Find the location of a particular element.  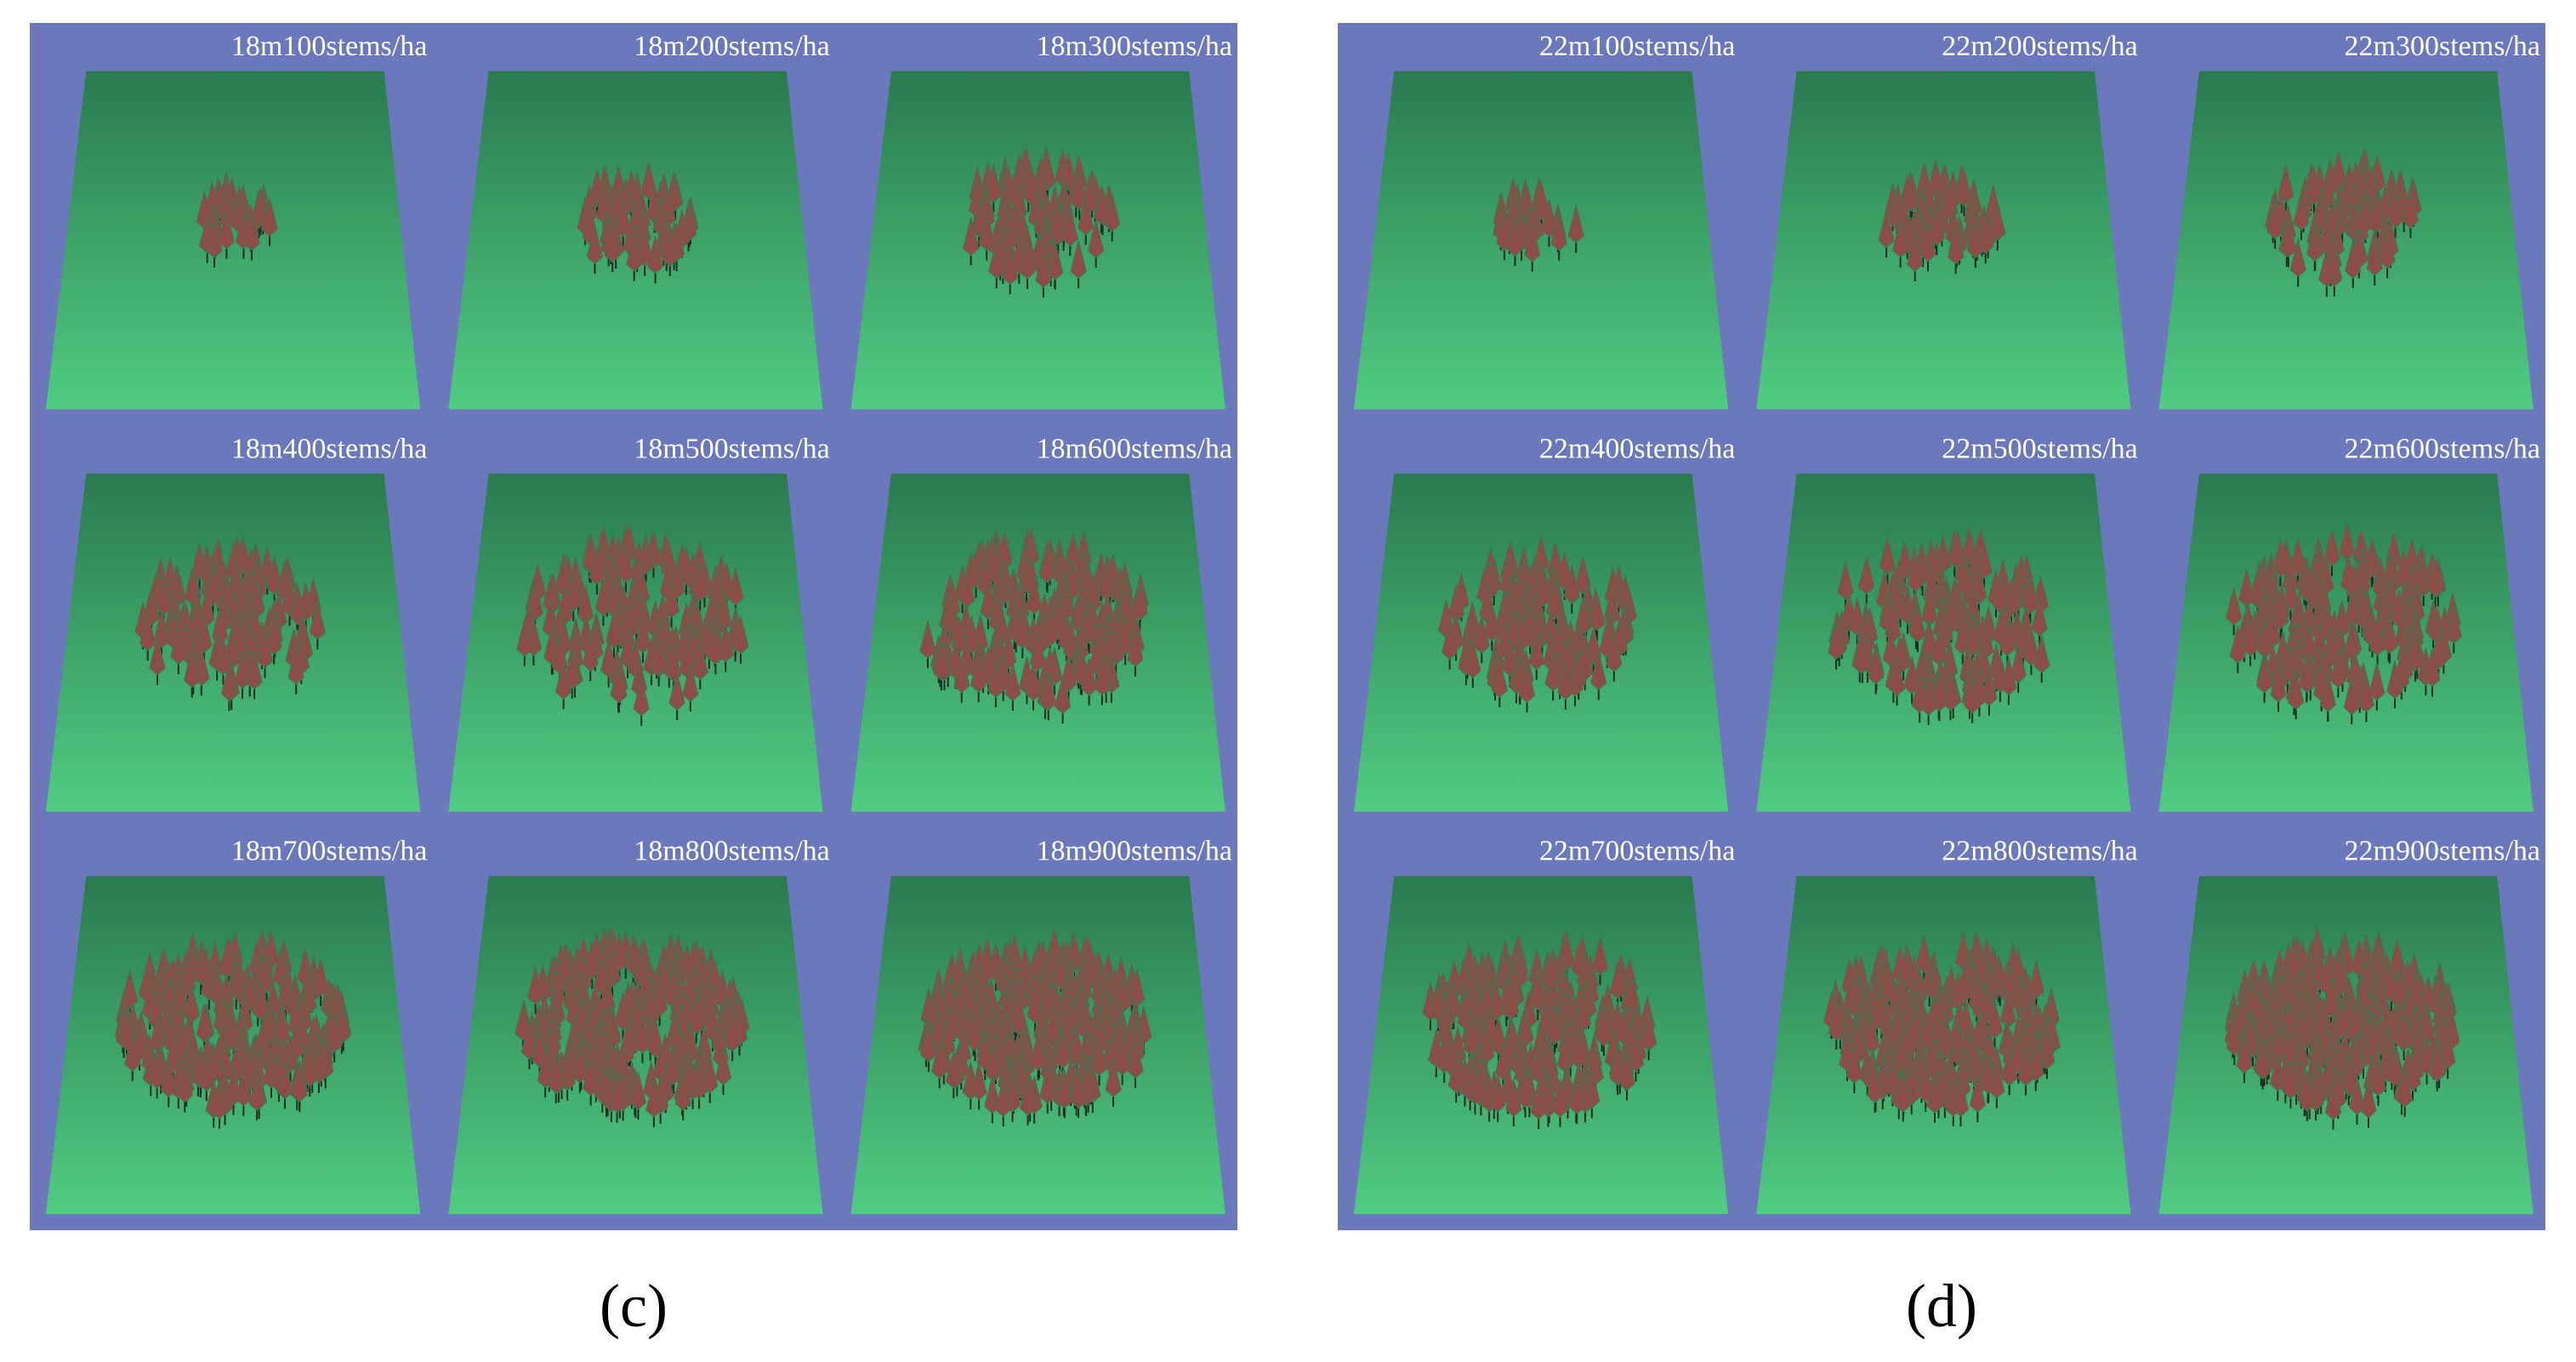

tile: 22m300stems/ha is located at coordinates (2349, 220).